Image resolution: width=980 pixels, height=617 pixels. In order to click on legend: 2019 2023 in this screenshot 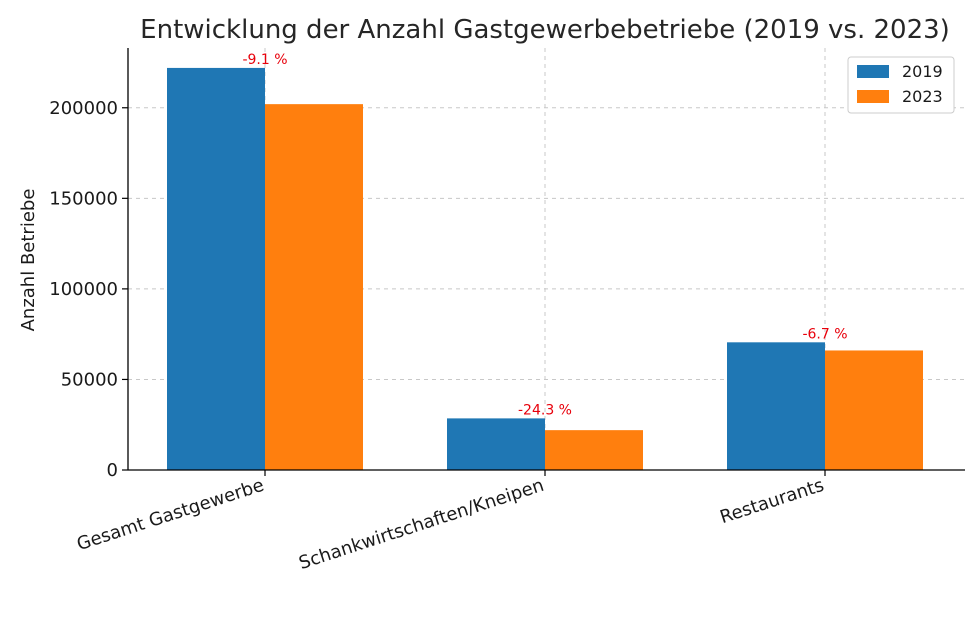, I will do `click(901, 85)`.